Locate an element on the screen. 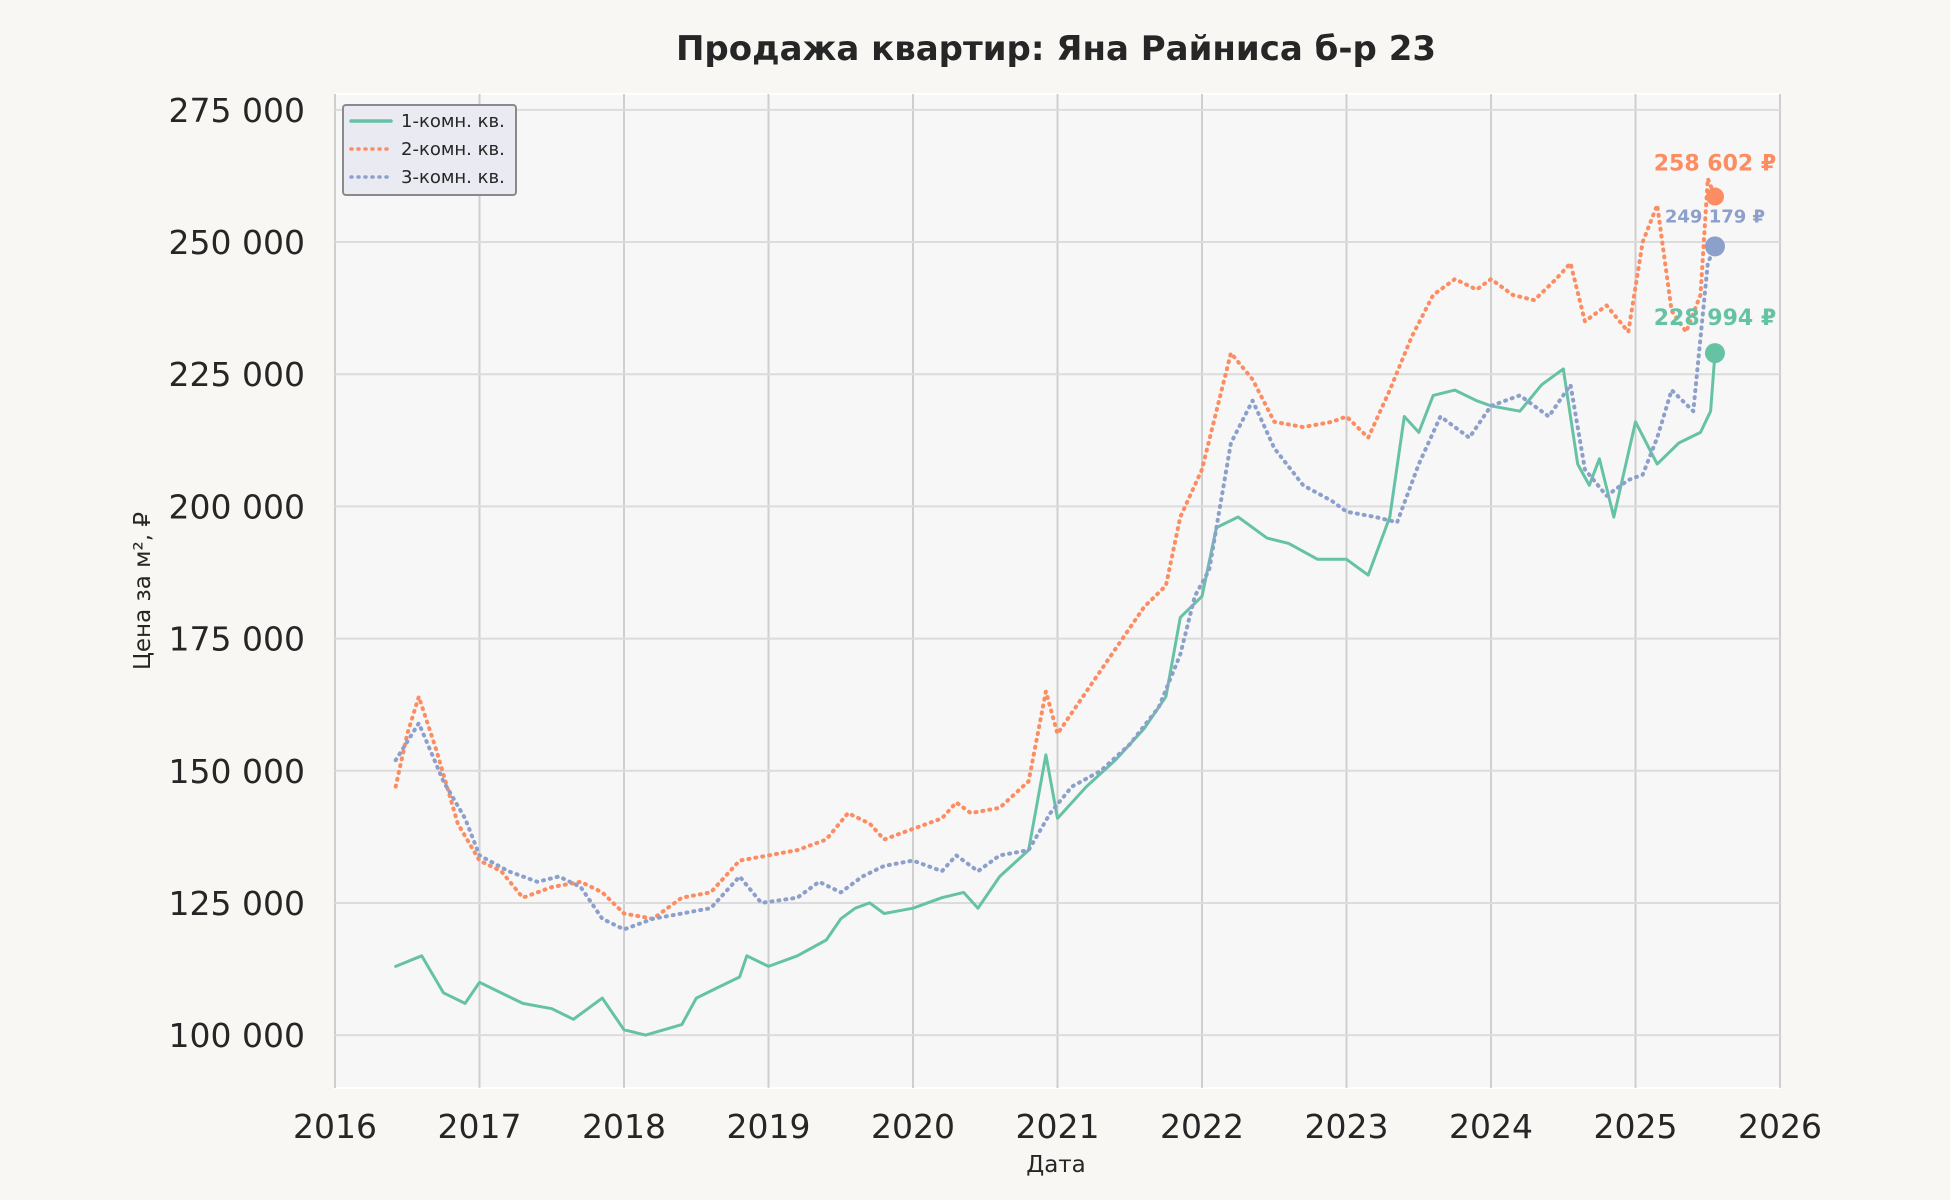  y-axis-label: Цена за м², ₽ is located at coordinates (143, 591).